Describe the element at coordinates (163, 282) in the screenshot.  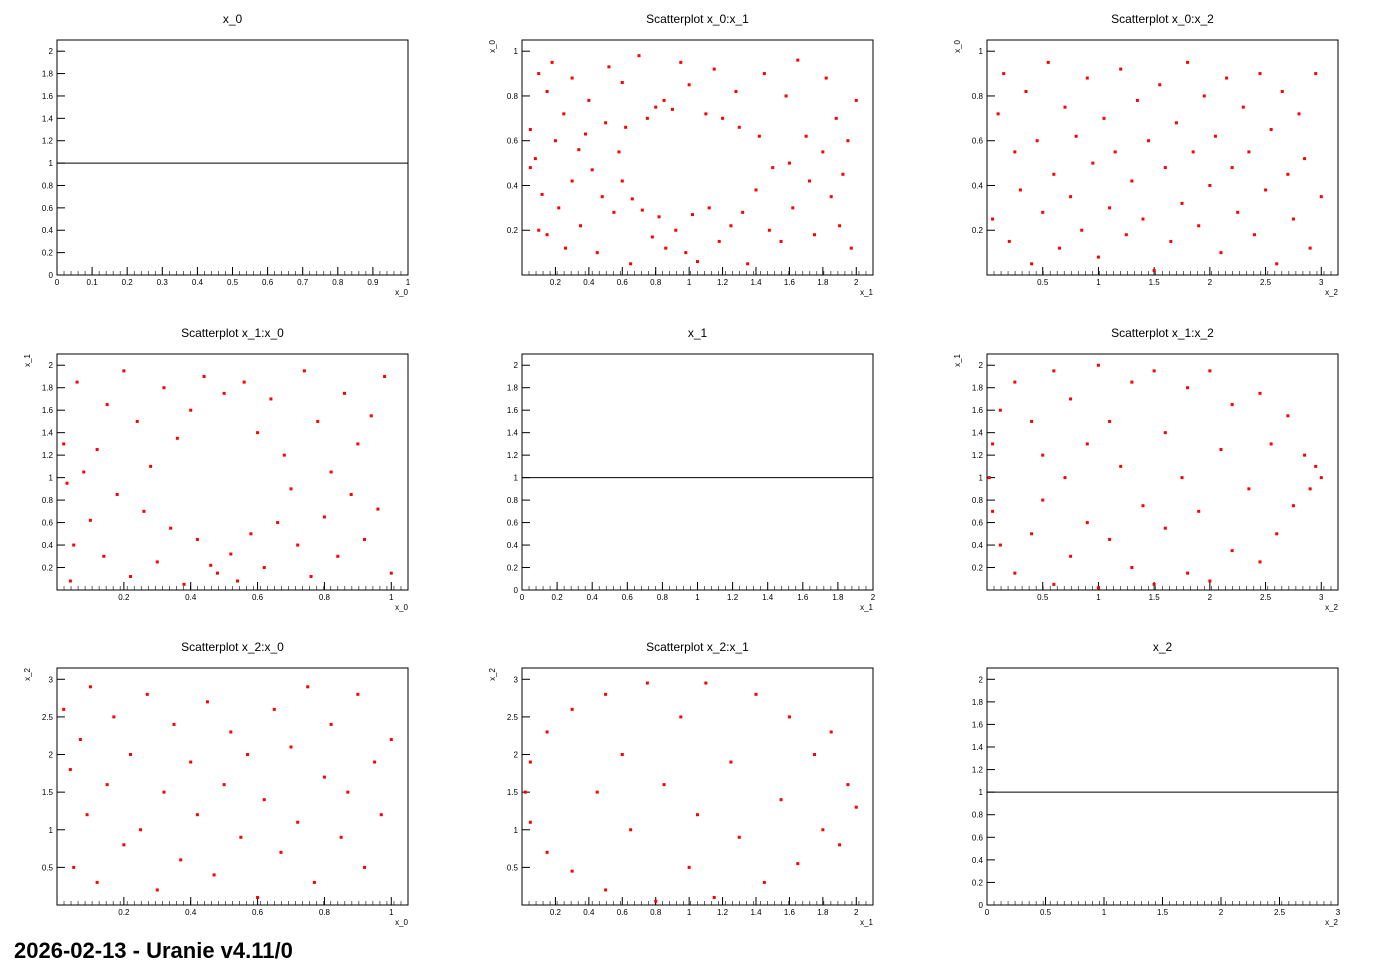
I see `x-tick-label: 0.3` at that location.